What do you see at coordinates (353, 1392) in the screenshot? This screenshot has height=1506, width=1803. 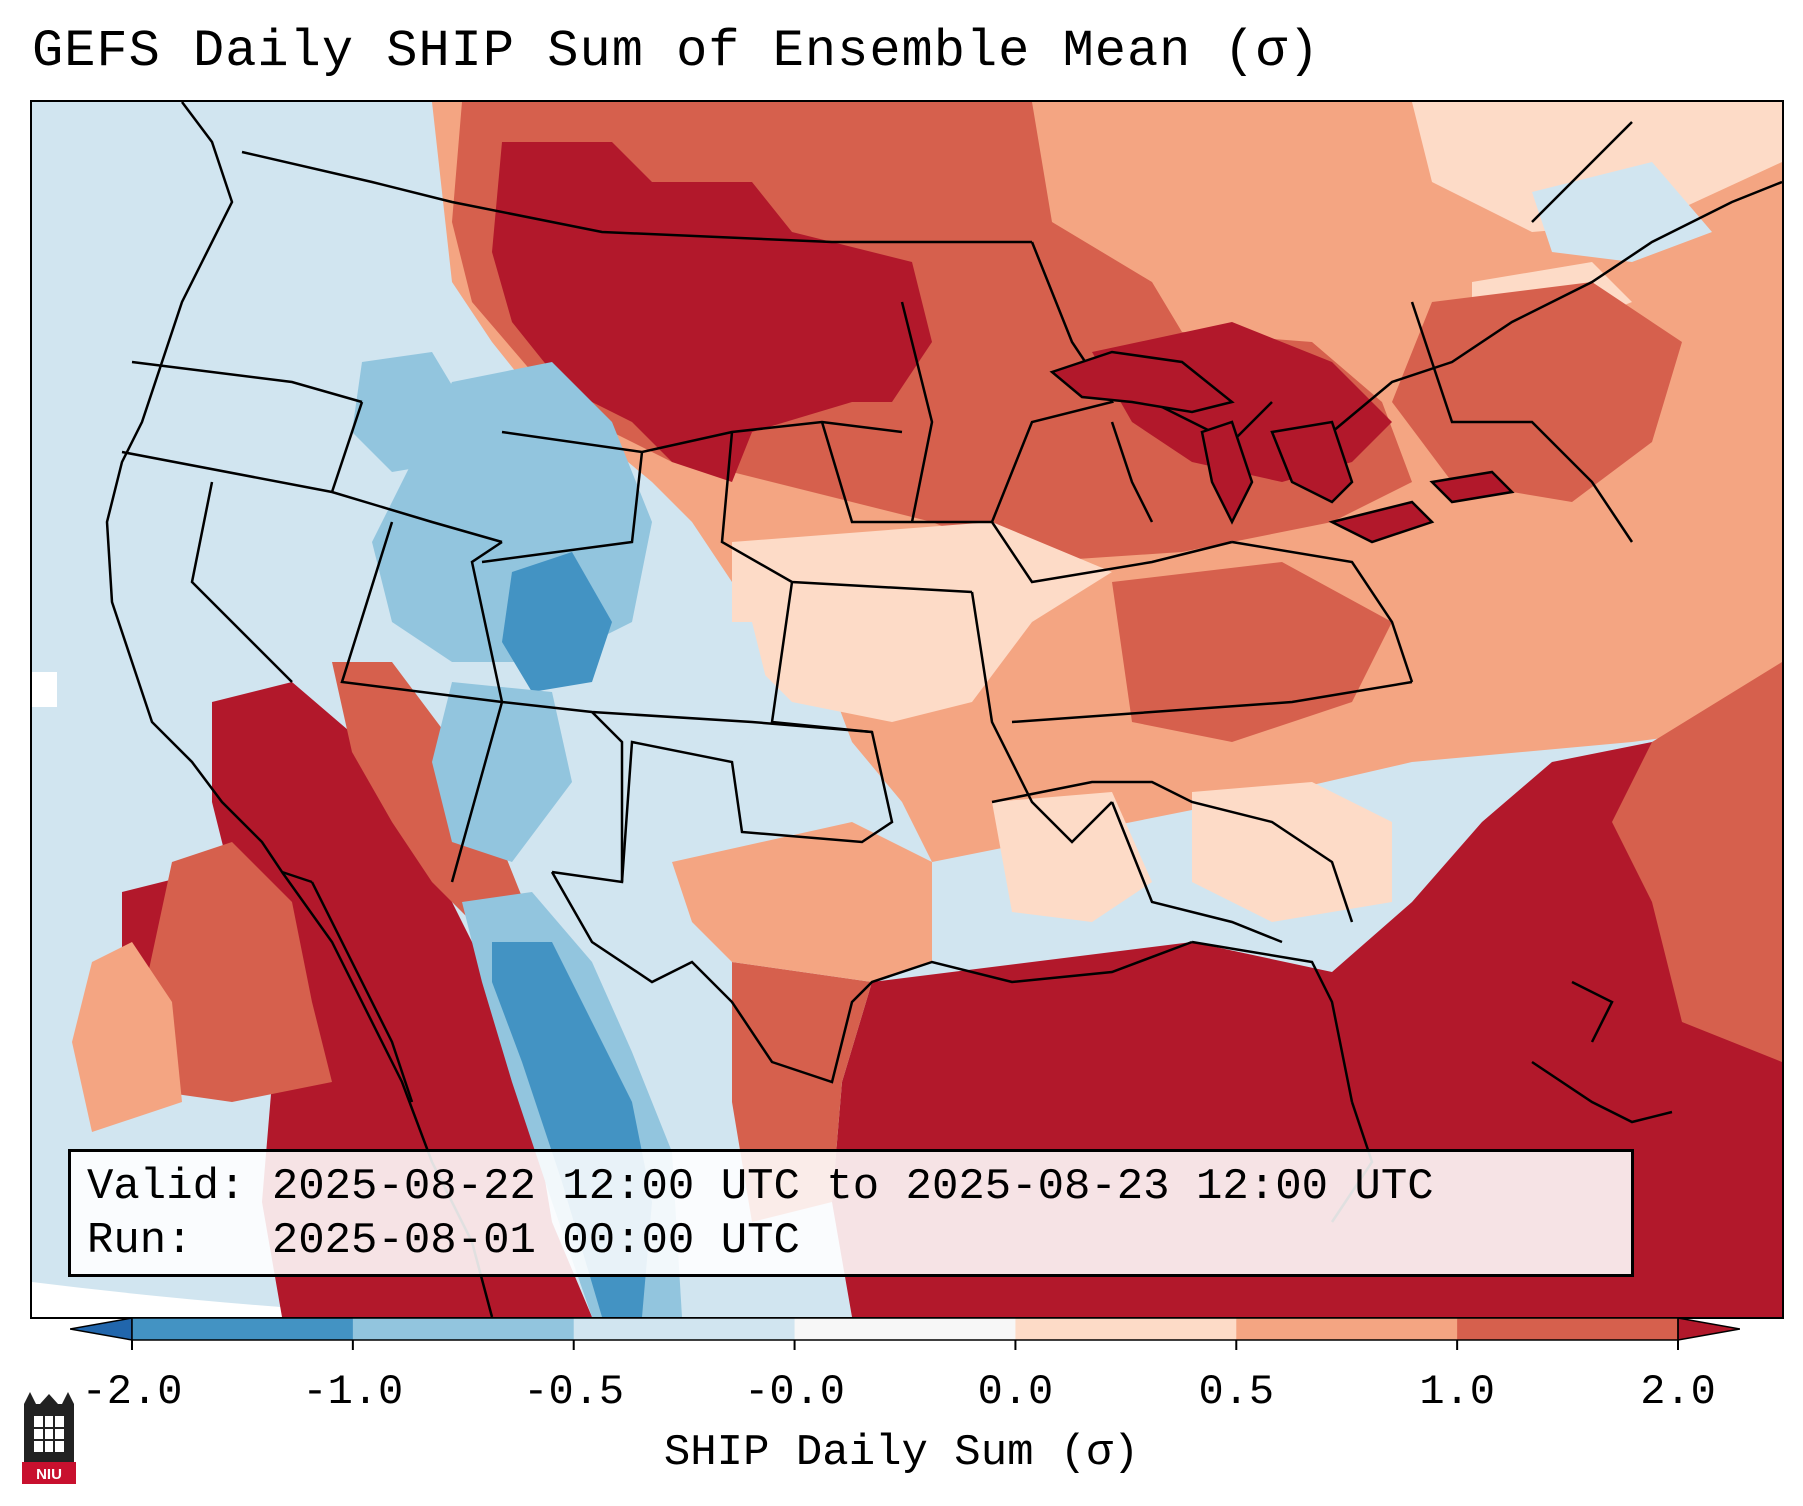 I see `colorbar-tick-label: -1.0` at bounding box center [353, 1392].